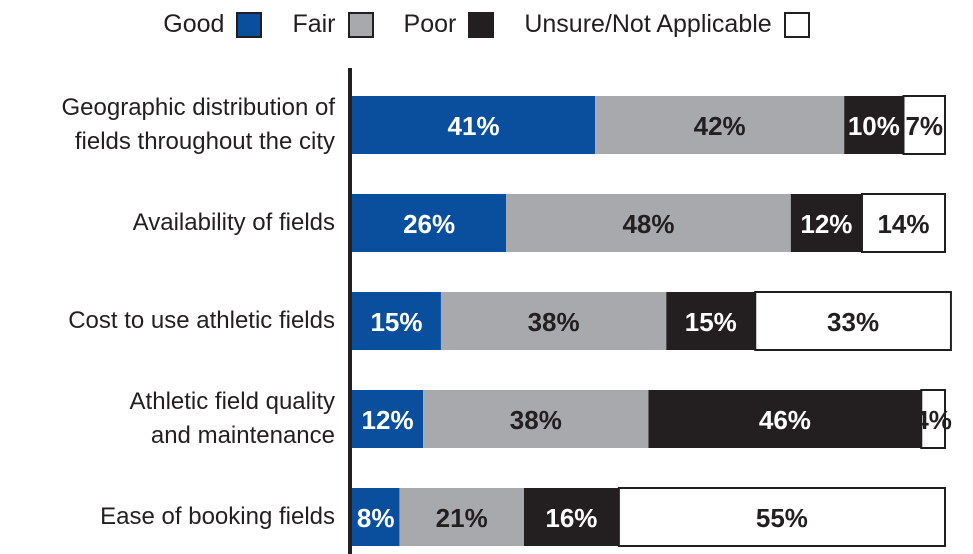  I want to click on data-label: 46%, so click(785, 420).